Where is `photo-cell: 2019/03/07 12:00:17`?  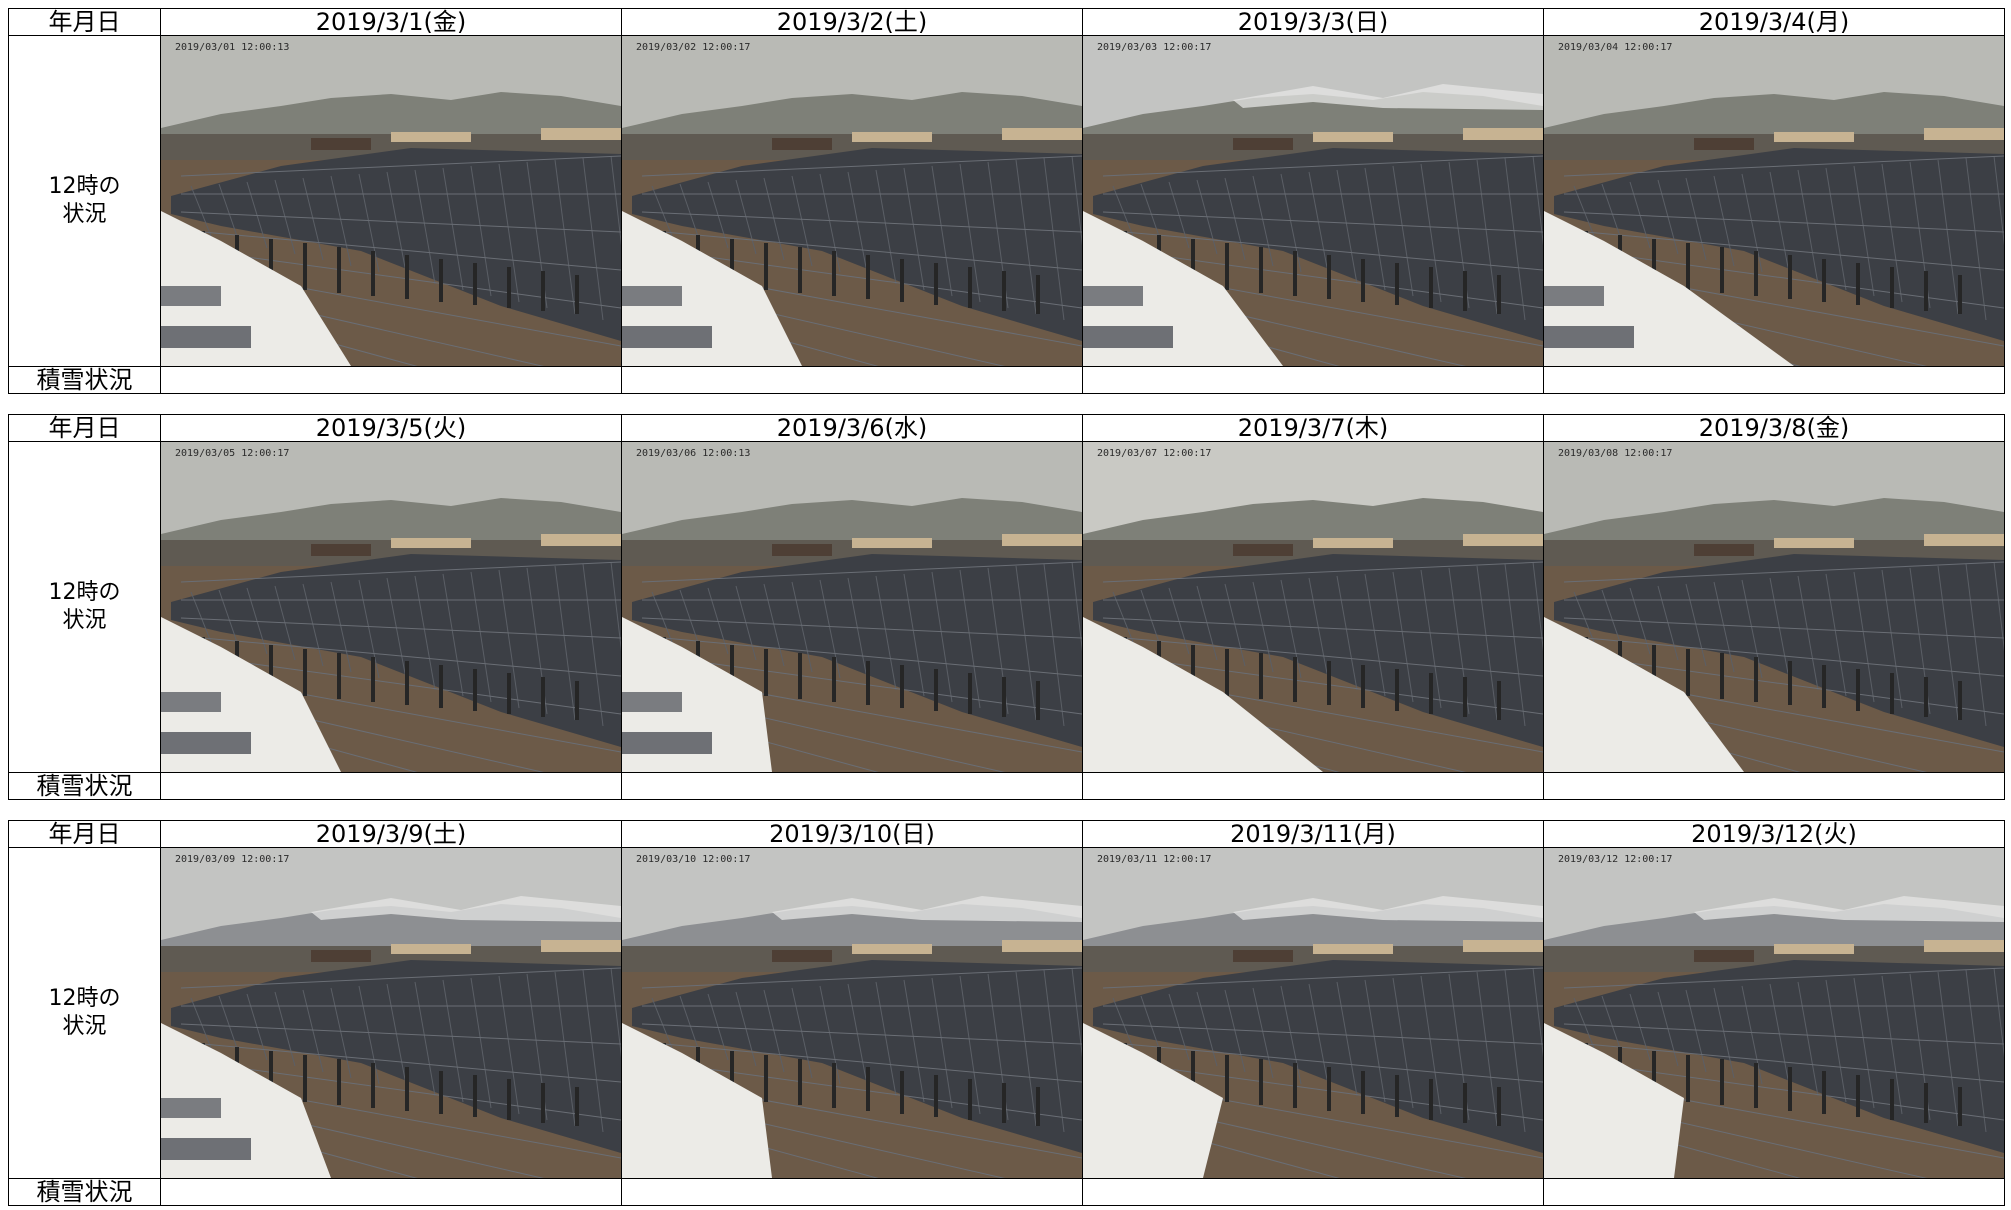 photo-cell: 2019/03/07 12:00:17 is located at coordinates (1313, 607).